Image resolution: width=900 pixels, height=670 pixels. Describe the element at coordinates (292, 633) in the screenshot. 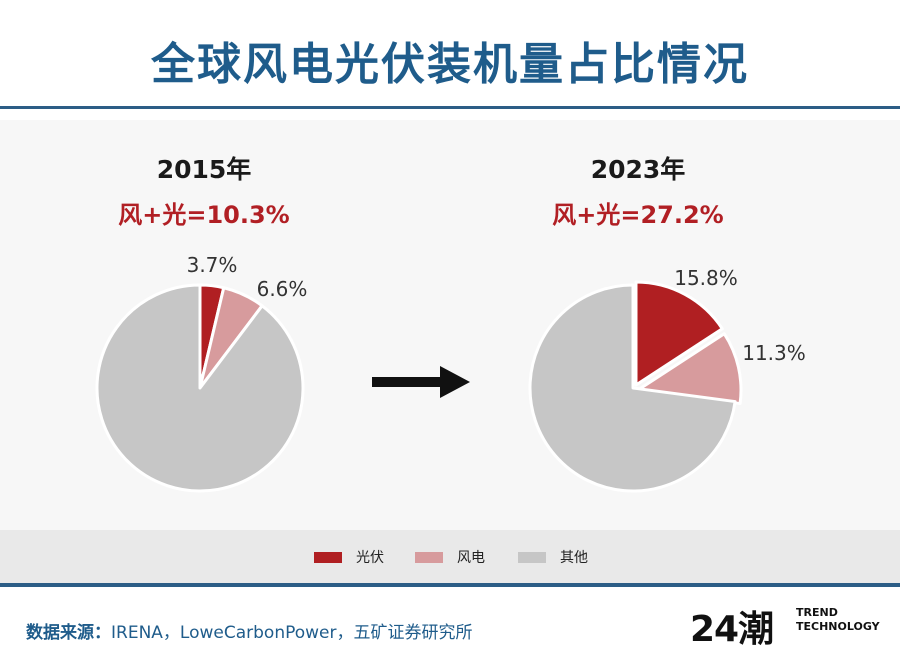

I see `source-text: IRENA，LoweCarbonPower，五矿证券研究所` at that location.